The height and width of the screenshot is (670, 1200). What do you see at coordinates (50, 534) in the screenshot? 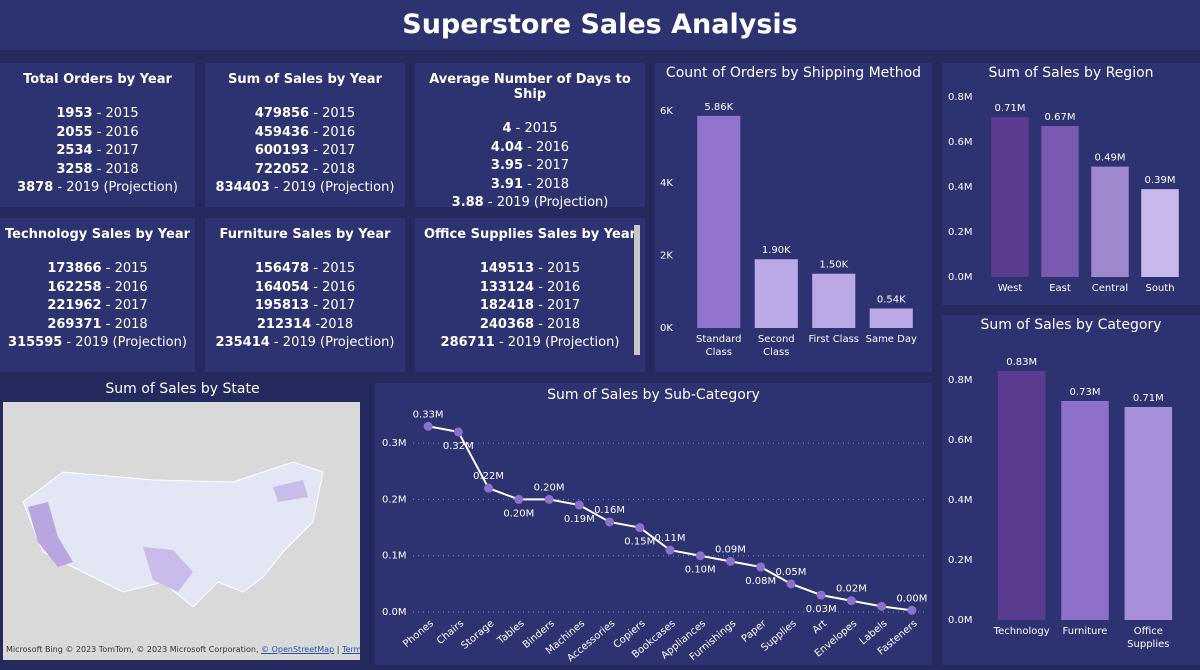
I see `state-ca` at bounding box center [50, 534].